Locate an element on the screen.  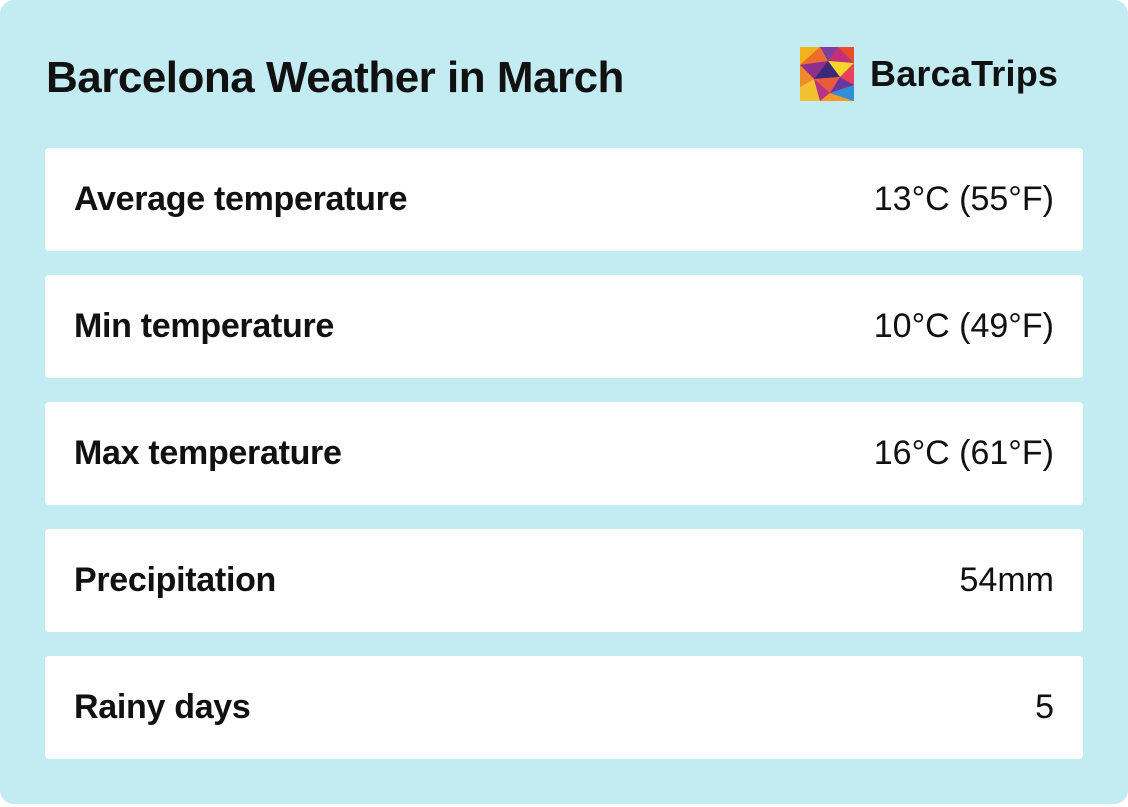
stat-row-min-temperature: Min temperature 10°C (49°F) is located at coordinates (564, 326).